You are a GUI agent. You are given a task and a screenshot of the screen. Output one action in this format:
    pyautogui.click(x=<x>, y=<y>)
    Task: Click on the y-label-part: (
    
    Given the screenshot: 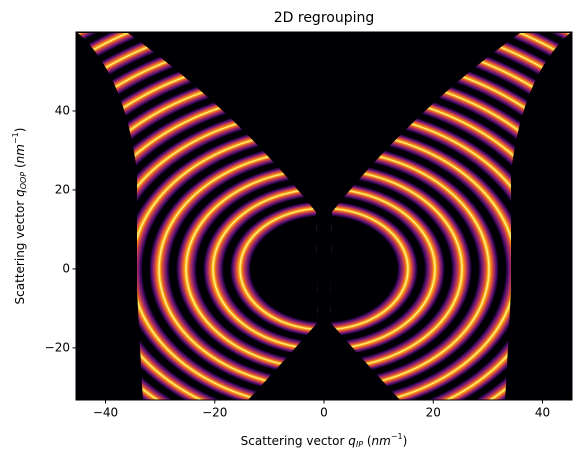 What is the action you would take?
    pyautogui.click(x=20, y=167)
    